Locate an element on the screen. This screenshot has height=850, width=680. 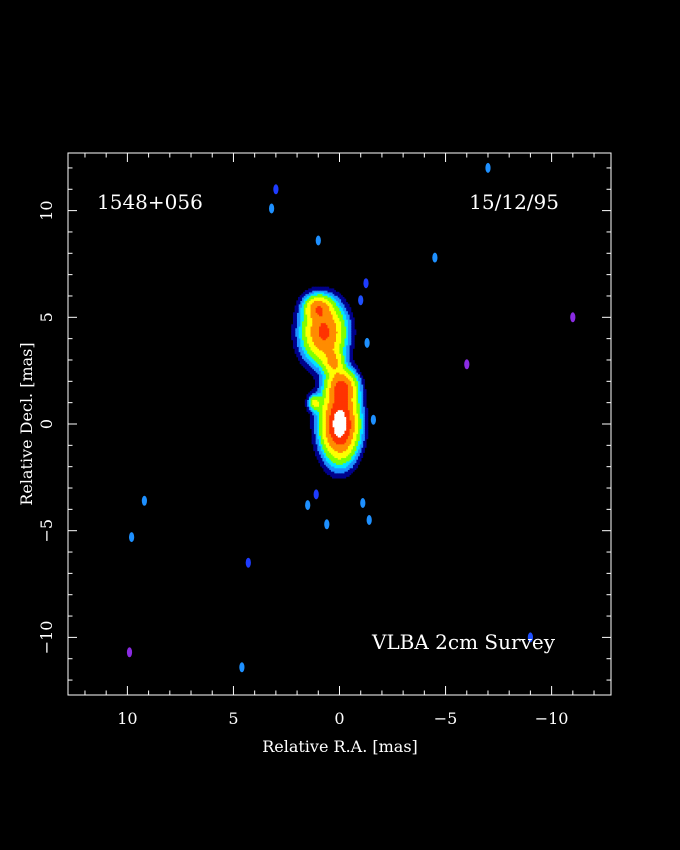
y-tick-label: 5 is located at coordinates (46, 317).